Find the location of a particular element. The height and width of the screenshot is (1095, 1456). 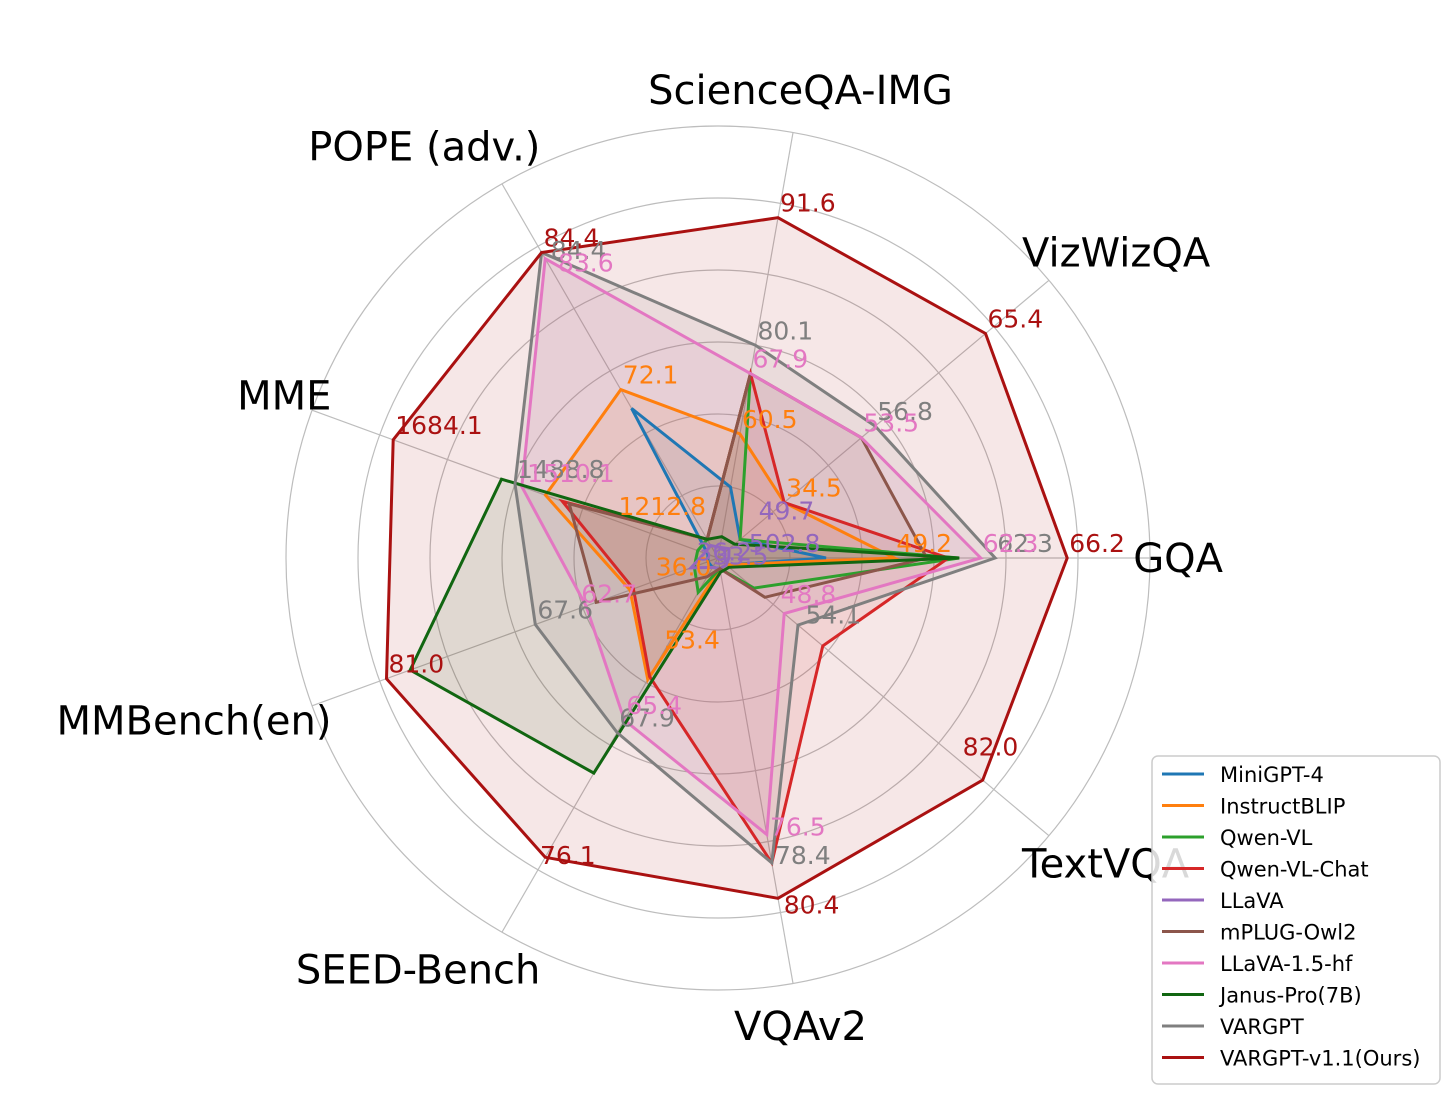

value-label-34: 76.5 is located at coordinates (798, 827).